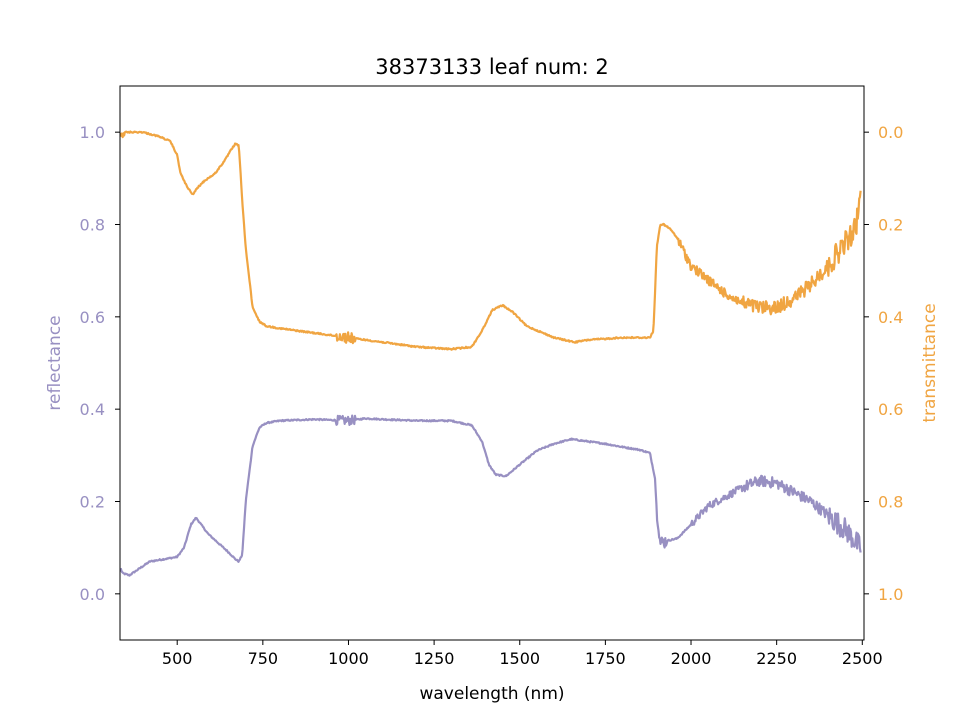 Image resolution: width=960 pixels, height=720 pixels. I want to click on left-y-tick-label: 0.8, so click(92, 225).